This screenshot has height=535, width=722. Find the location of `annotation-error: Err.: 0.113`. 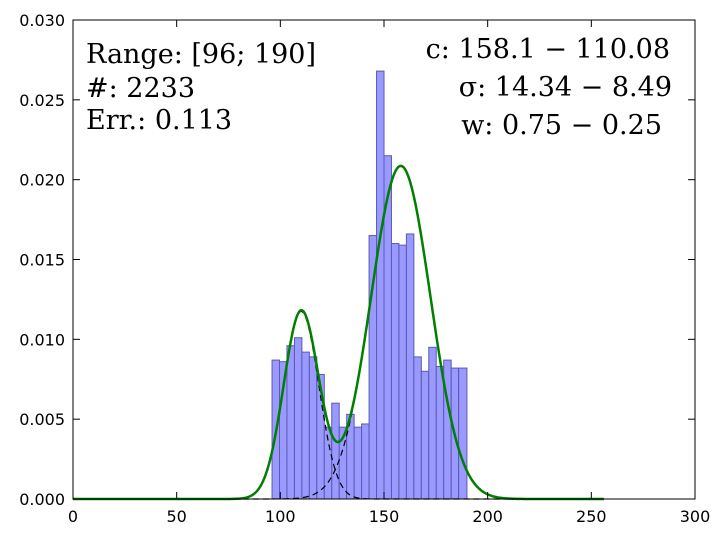

annotation-error: Err.: 0.113 is located at coordinates (159, 120).